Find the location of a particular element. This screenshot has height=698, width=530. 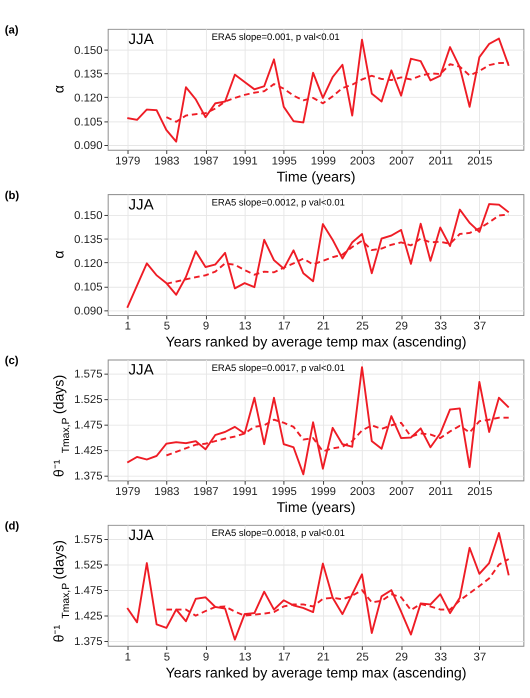

annotation: ERA5 slope=0.001, p val<0.01 is located at coordinates (276, 38).